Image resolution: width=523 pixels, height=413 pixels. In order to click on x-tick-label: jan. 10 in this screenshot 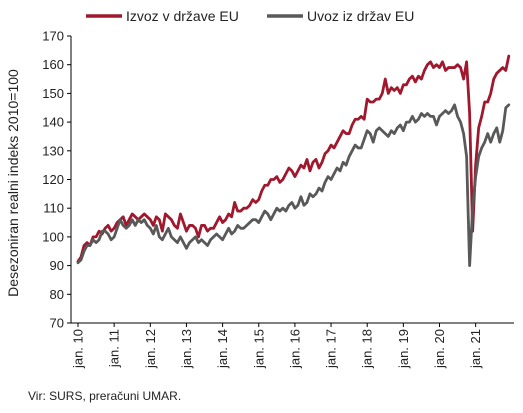, I will do `click(78, 349)`.